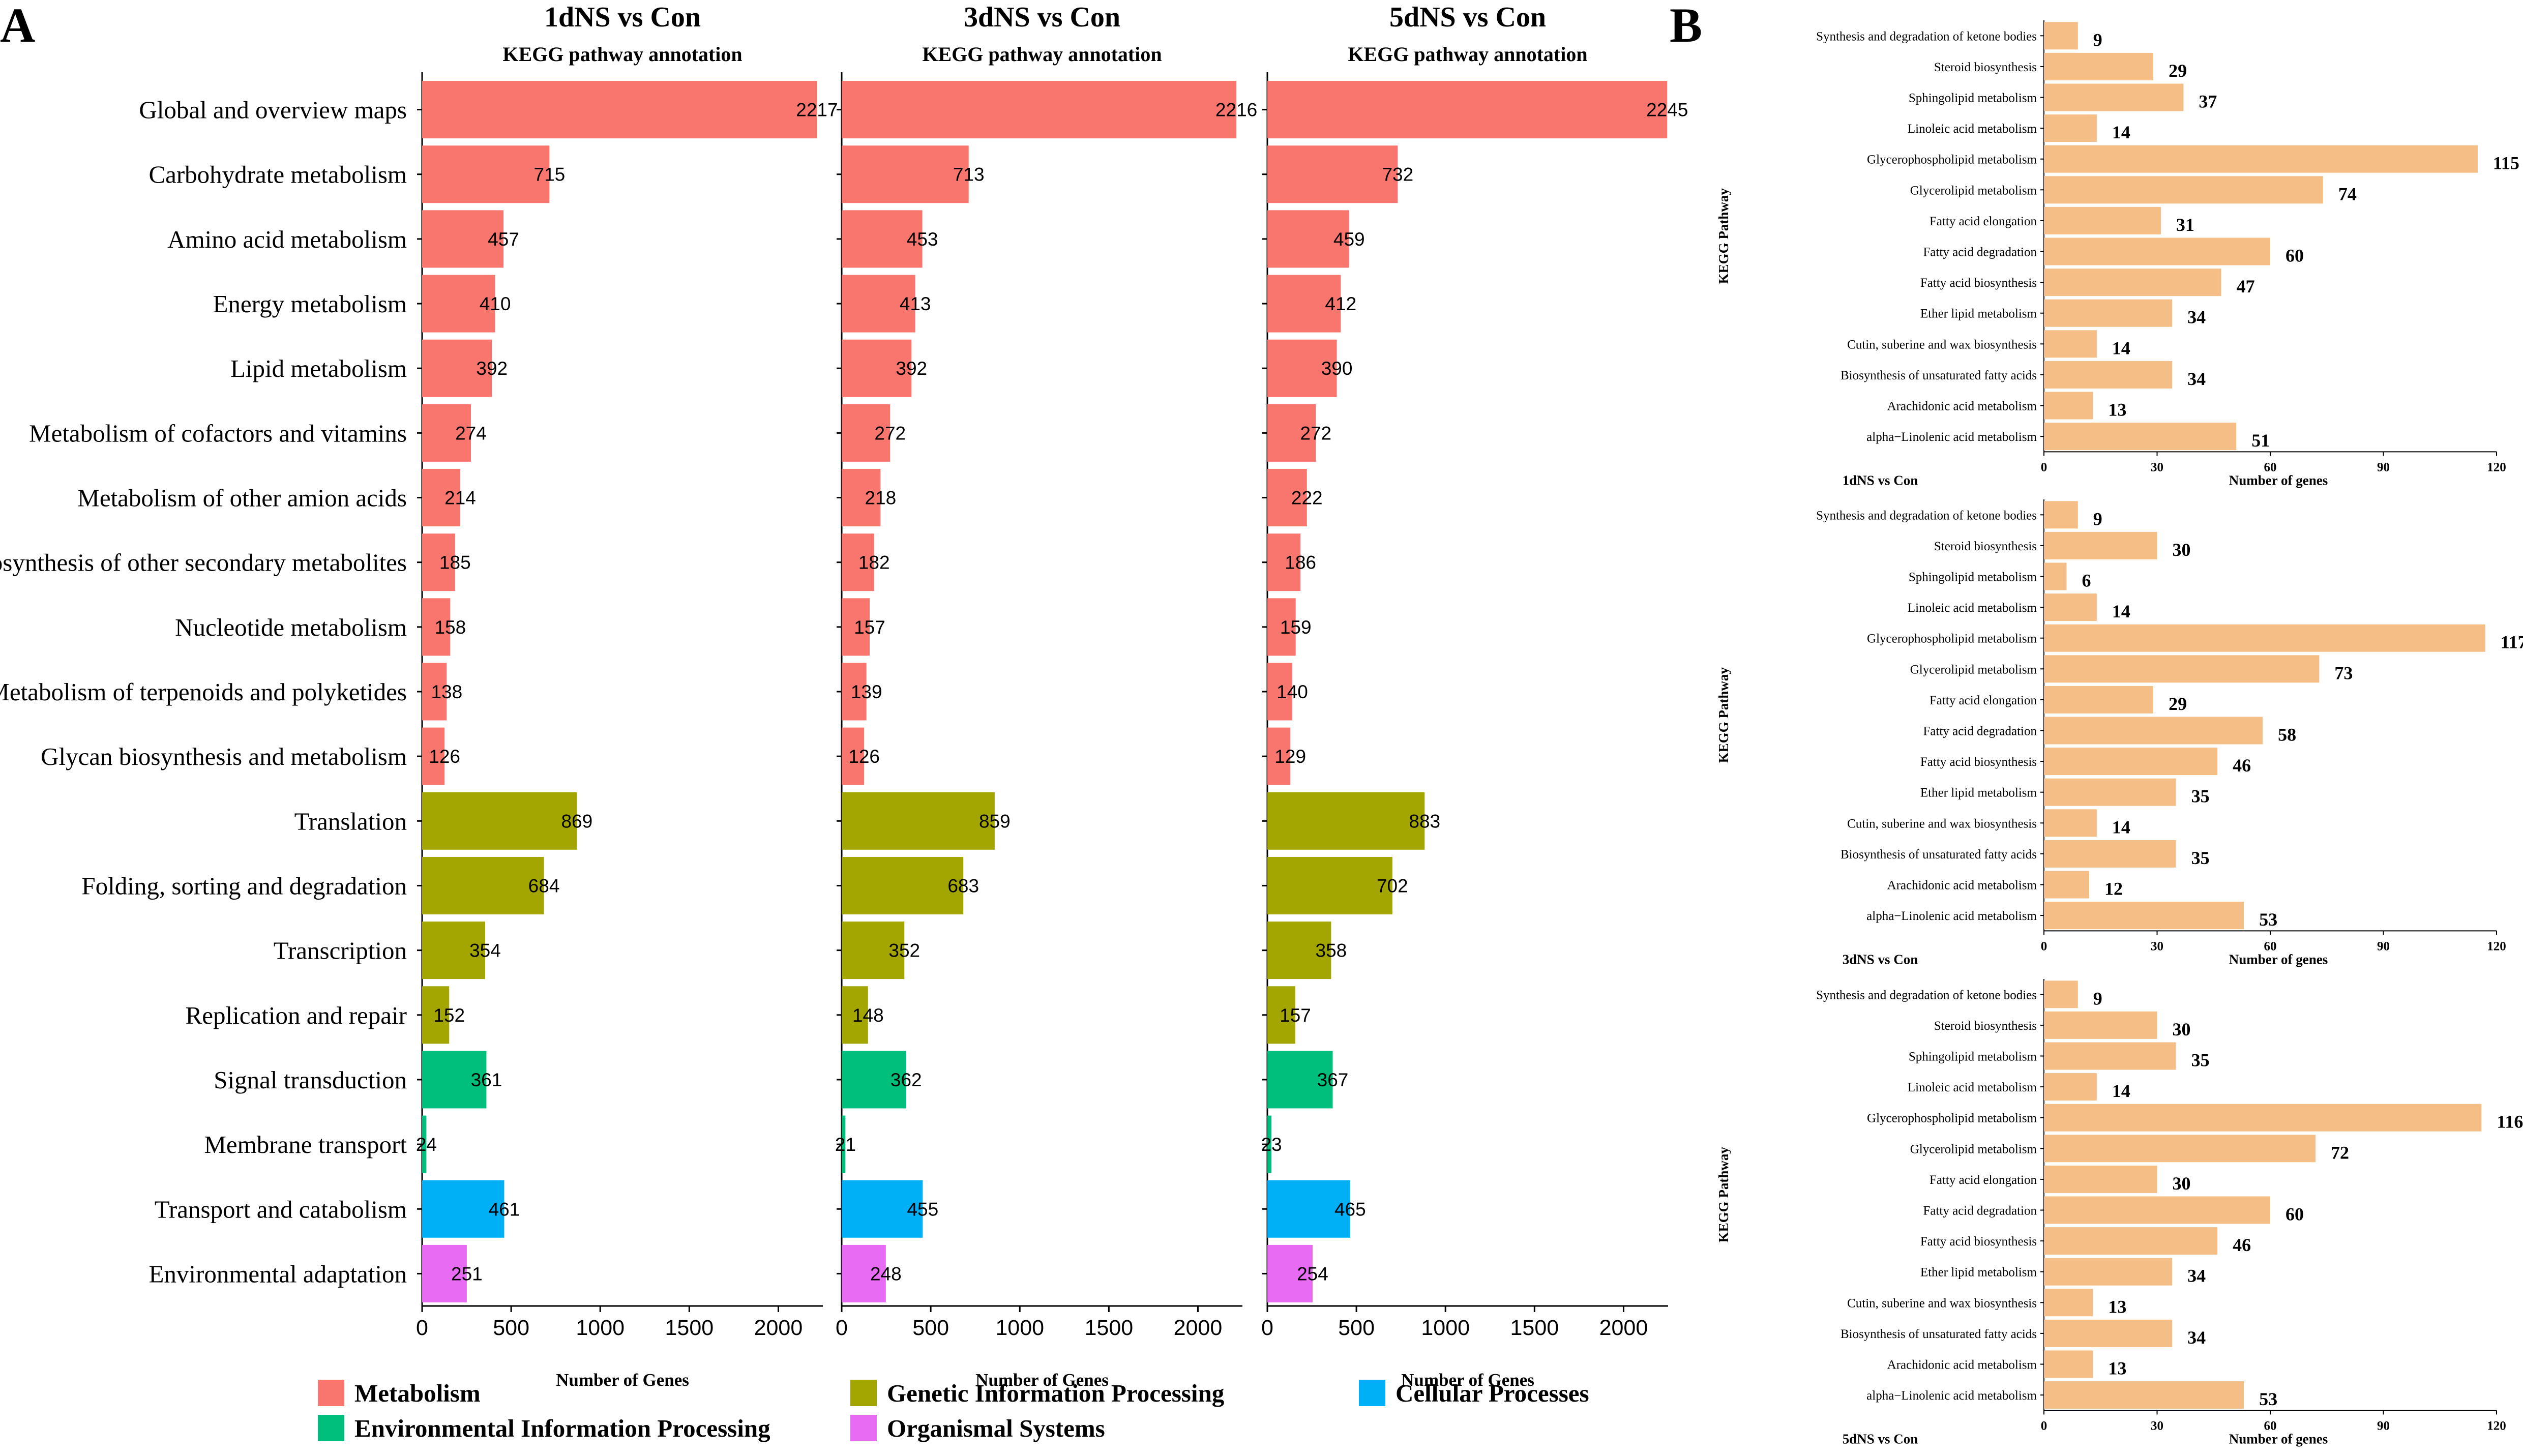 This screenshot has width=2523, height=1456. I want to click on chart-title: 3dNS vs Con, so click(1042, 17).